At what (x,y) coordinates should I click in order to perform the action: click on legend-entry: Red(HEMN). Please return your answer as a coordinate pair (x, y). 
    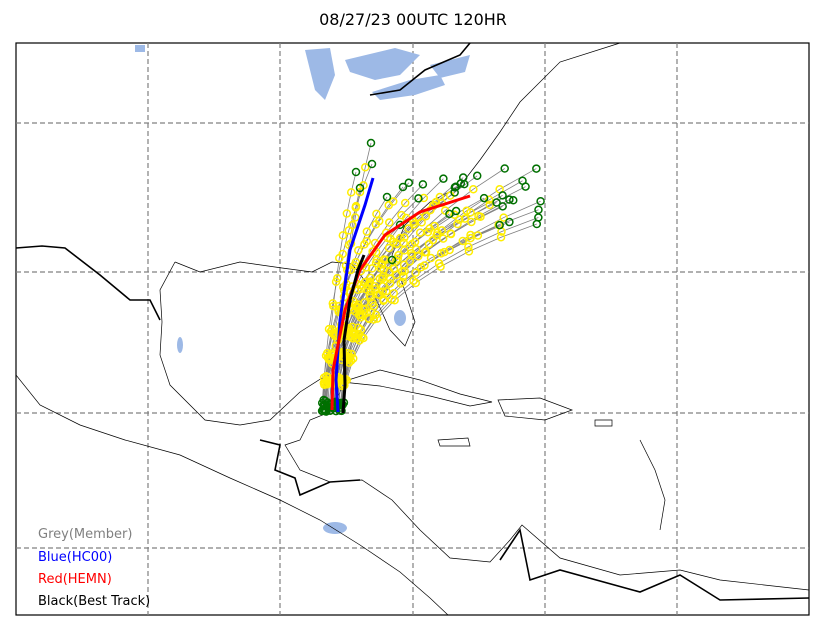
    Looking at the image, I should click on (75, 579).